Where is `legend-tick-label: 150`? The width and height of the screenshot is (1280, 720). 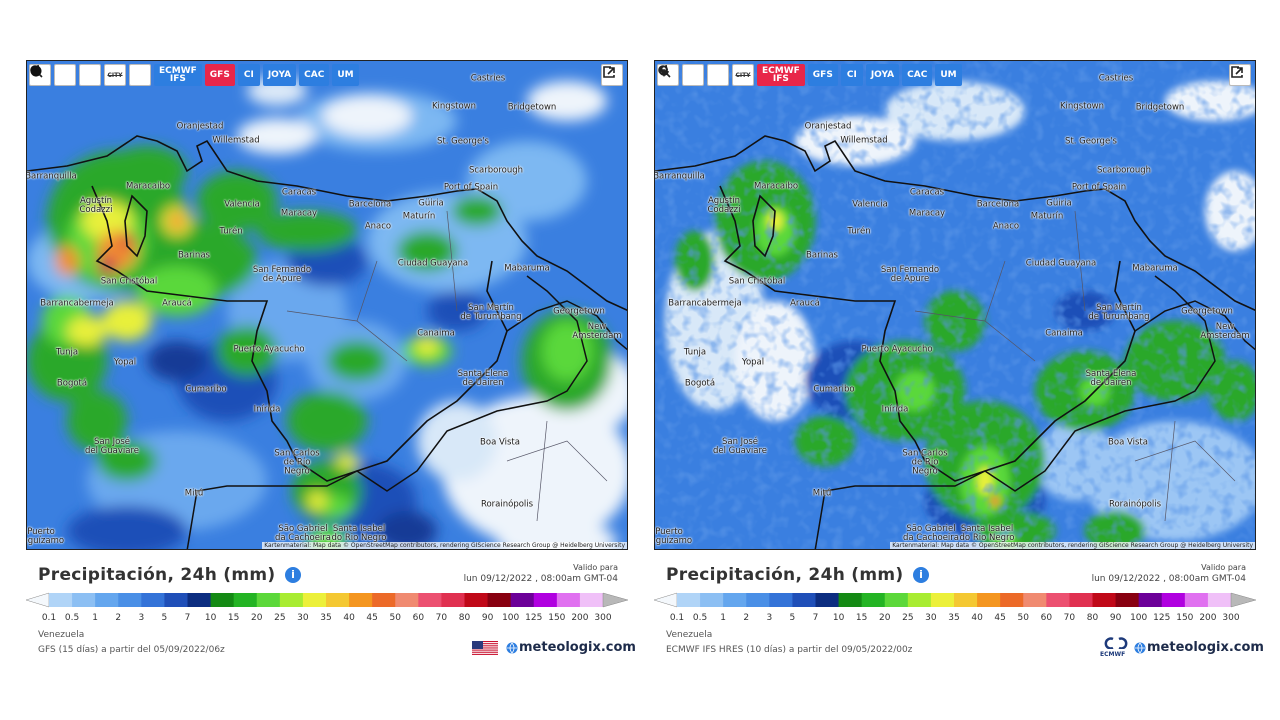
legend-tick-label: 150 is located at coordinates (1185, 618).